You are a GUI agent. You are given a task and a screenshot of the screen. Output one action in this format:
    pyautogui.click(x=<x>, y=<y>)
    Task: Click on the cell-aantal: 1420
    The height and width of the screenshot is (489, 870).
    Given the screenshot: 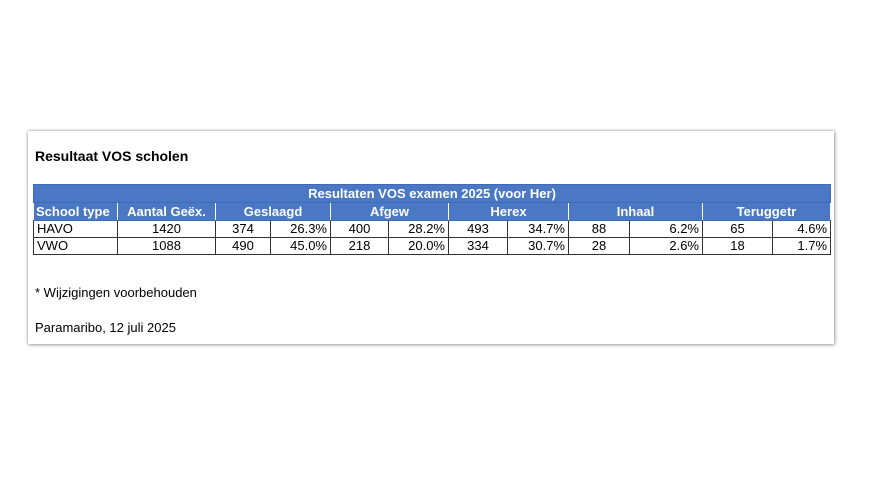 What is the action you would take?
    pyautogui.click(x=166, y=229)
    